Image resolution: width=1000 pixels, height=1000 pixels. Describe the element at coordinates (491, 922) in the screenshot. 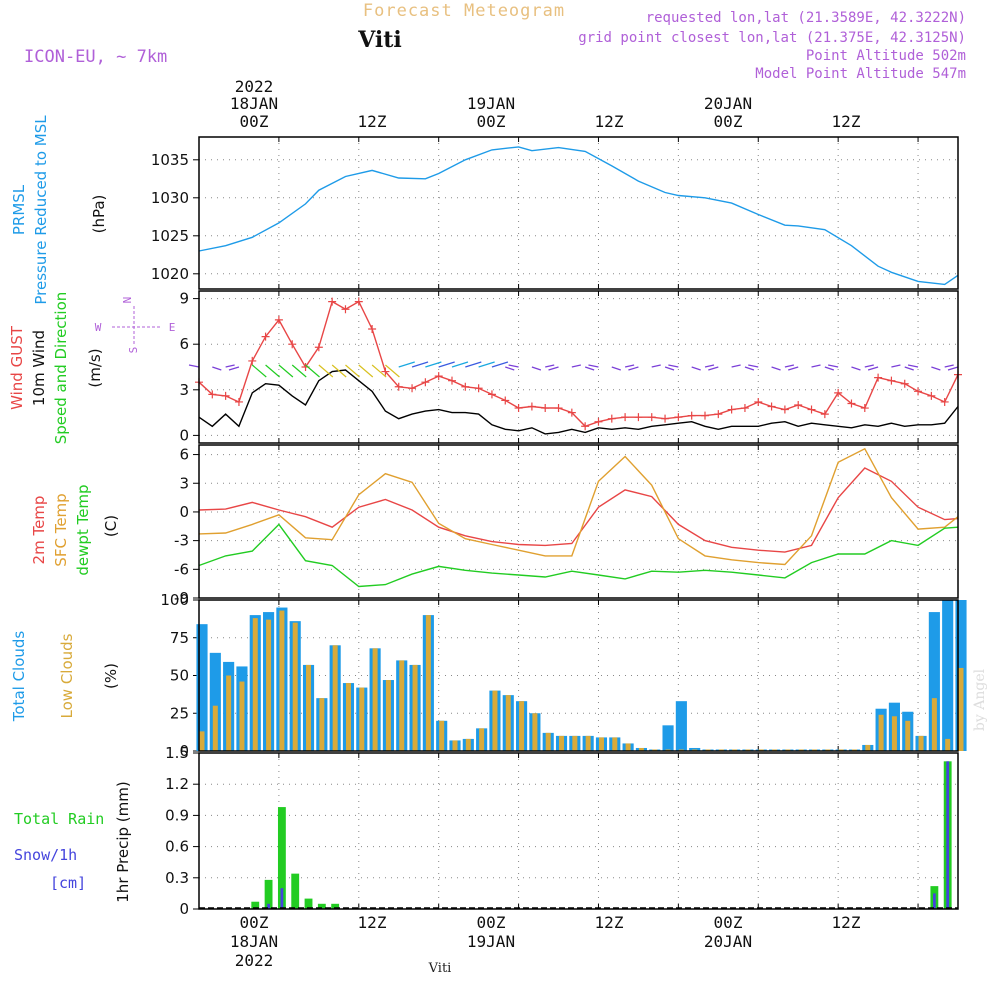

I see `bottom-tick-3: 00Z` at that location.